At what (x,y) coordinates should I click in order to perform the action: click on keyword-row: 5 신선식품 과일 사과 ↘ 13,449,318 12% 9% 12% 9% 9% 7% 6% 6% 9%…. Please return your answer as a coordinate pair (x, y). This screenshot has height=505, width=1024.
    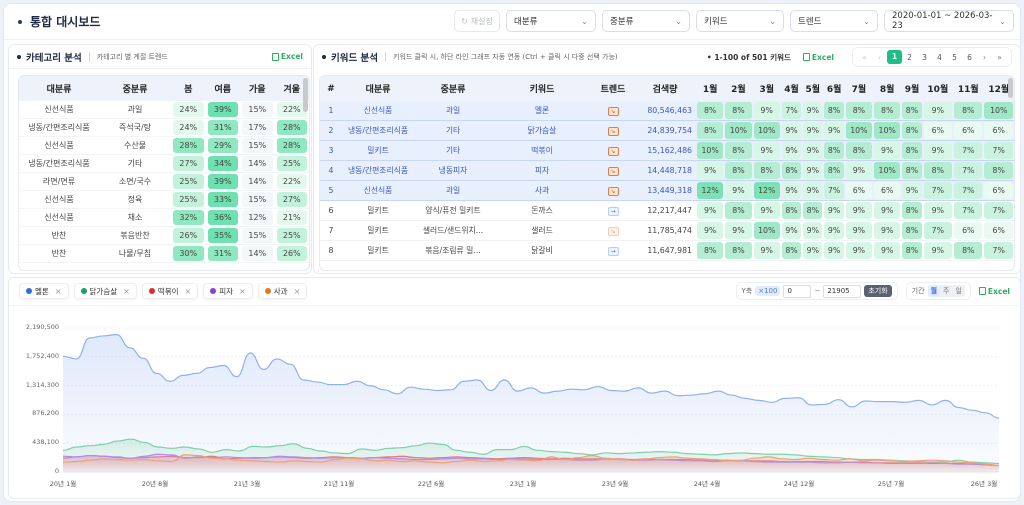
    Looking at the image, I should click on (667, 191).